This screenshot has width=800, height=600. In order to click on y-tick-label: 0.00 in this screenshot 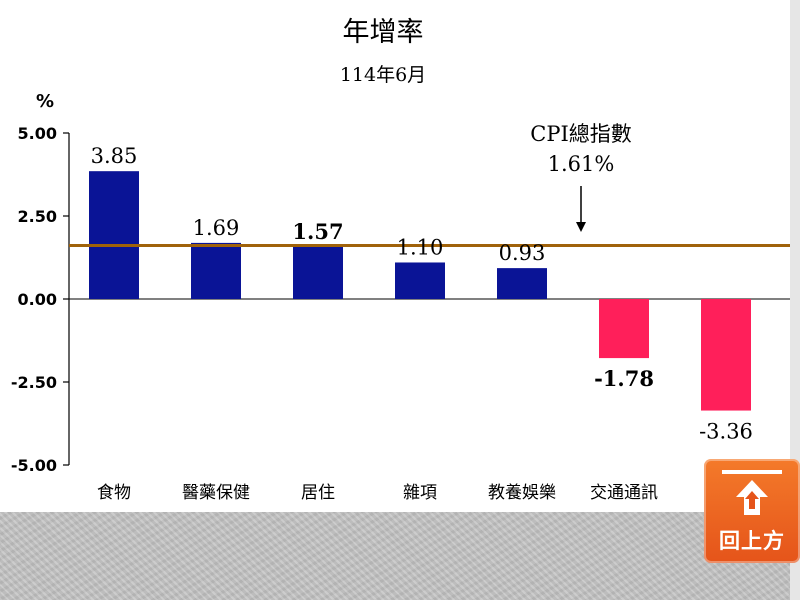, I will do `click(37, 299)`.